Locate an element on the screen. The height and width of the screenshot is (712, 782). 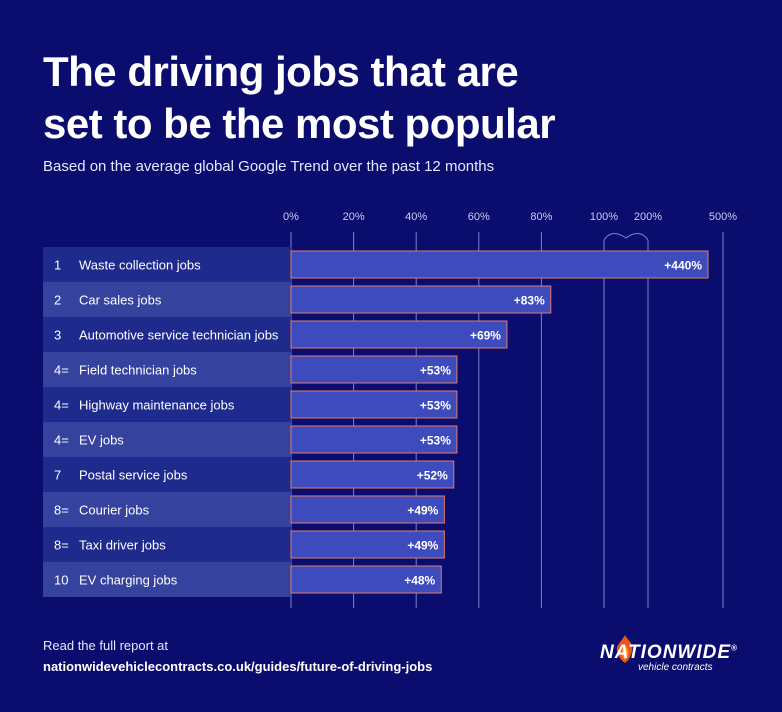
row-label: Field technician jobs is located at coordinates (138, 370).